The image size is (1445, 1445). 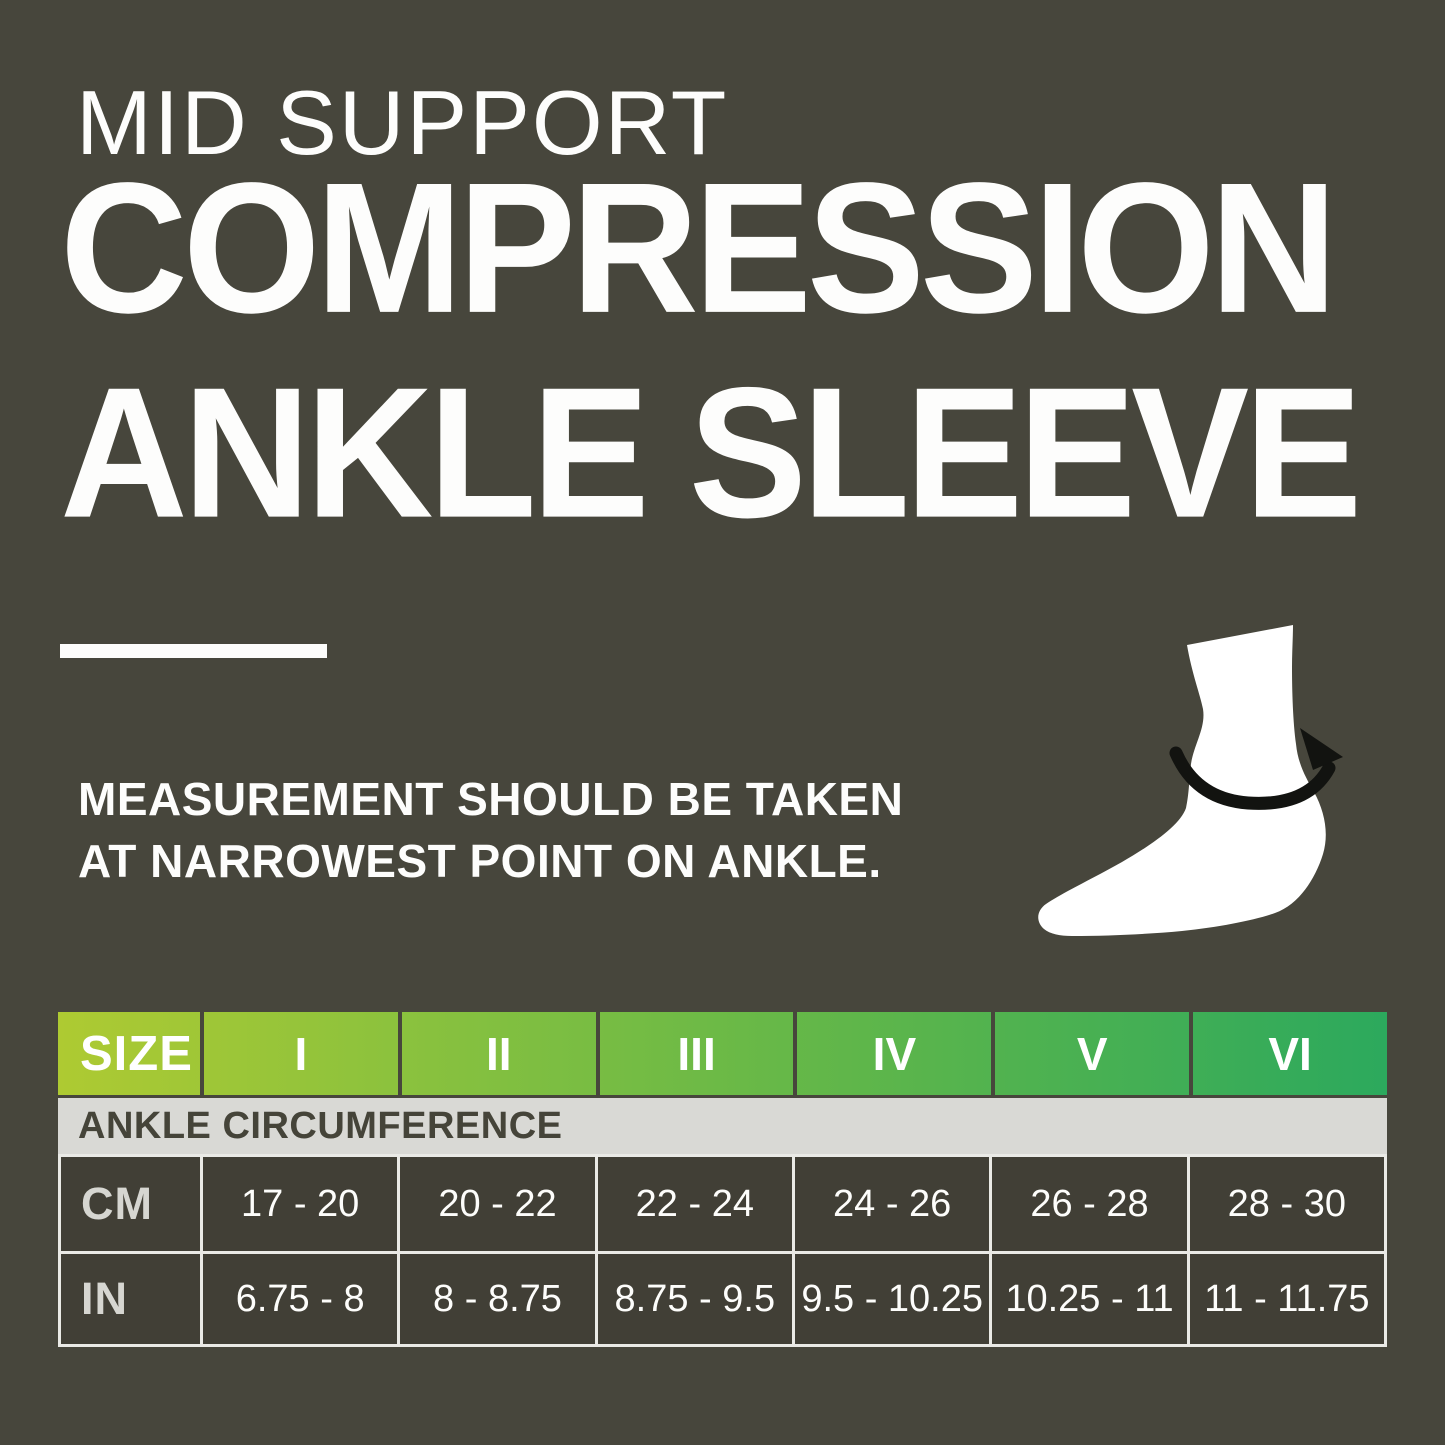 What do you see at coordinates (1090, 1053) in the screenshot?
I see `size-col-5: V` at bounding box center [1090, 1053].